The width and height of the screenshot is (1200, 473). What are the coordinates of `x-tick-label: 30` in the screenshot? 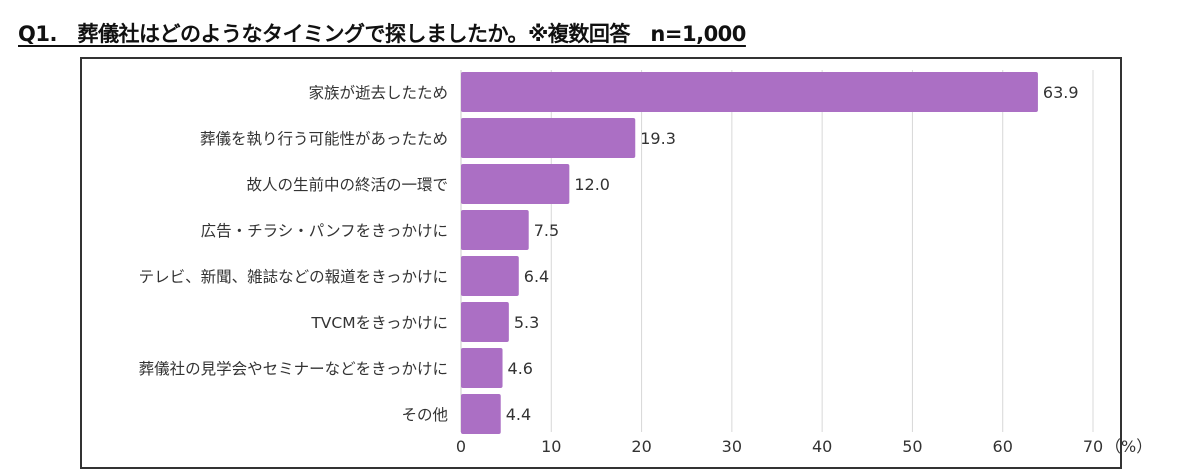 It's located at (732, 446).